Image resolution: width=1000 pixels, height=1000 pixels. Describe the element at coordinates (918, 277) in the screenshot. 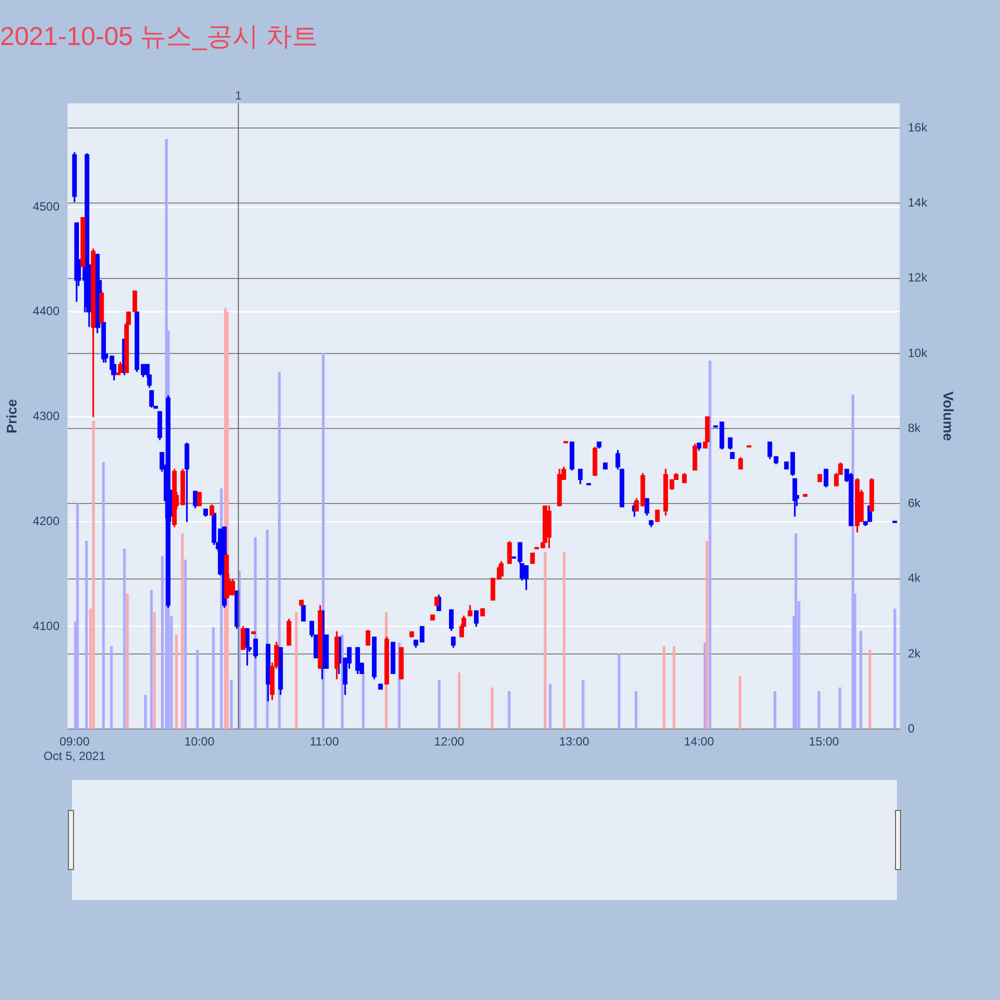

I see `y2-tick-label: 12k` at that location.